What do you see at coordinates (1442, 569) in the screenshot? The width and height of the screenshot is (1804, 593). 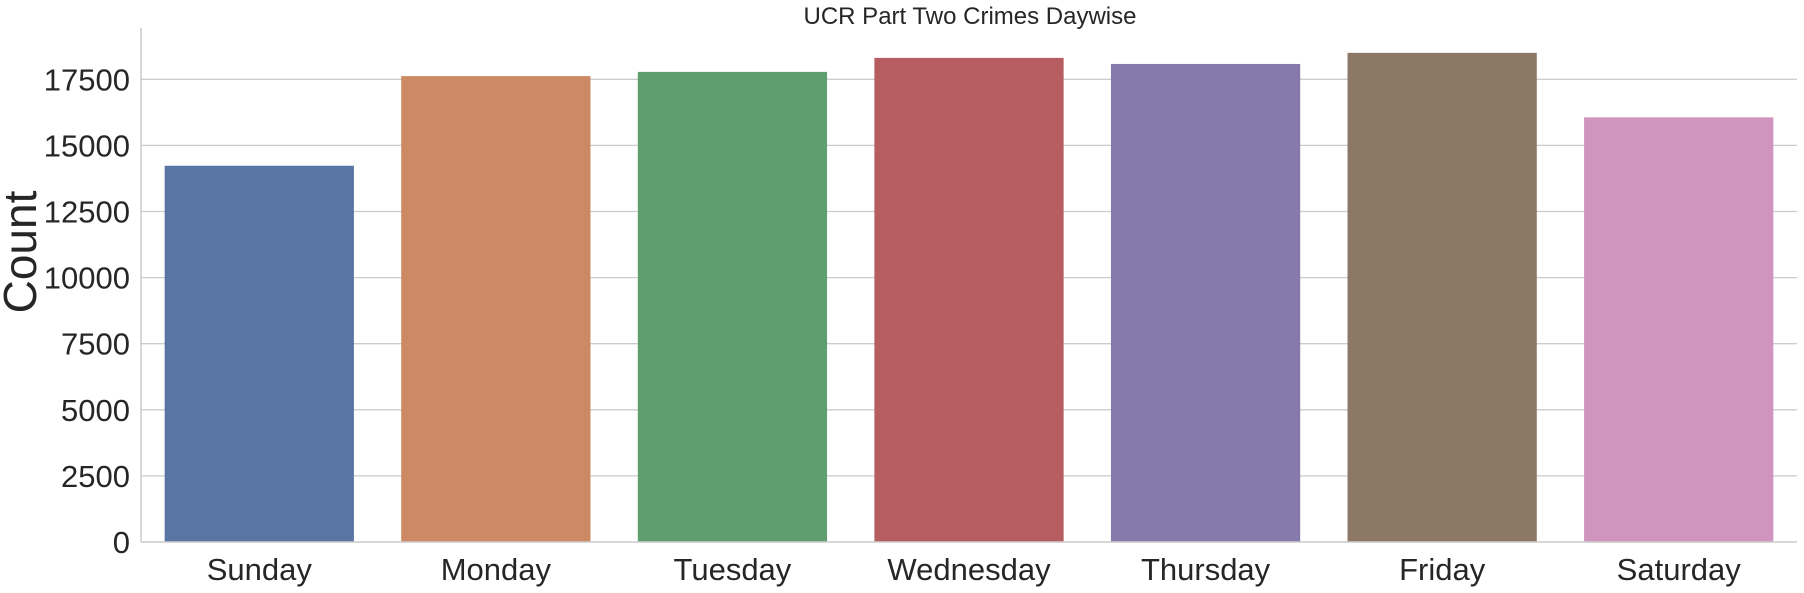 I see `x-tick-label: Friday` at bounding box center [1442, 569].